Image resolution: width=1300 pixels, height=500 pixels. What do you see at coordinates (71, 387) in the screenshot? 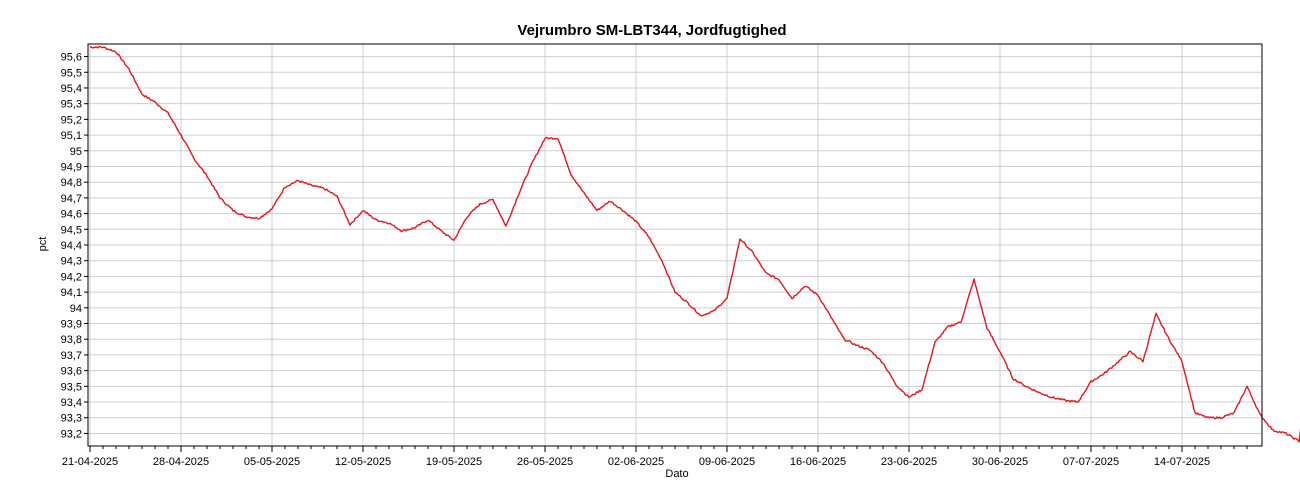
I see `y-tick-label: 93,5` at bounding box center [71, 387].